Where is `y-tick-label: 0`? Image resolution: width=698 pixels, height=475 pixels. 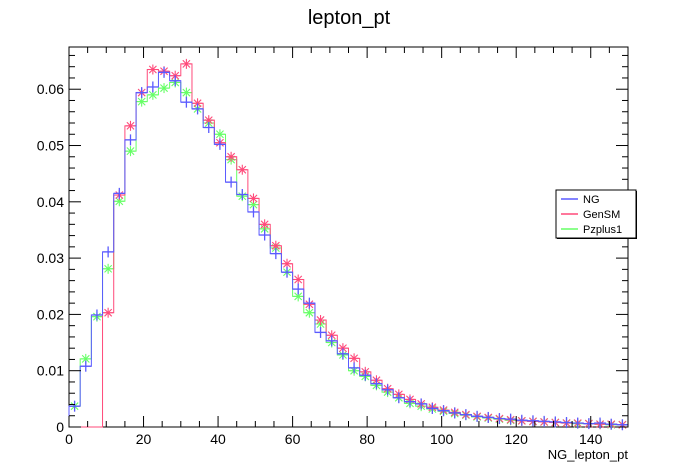 y-tick-label: 0 is located at coordinates (60, 427).